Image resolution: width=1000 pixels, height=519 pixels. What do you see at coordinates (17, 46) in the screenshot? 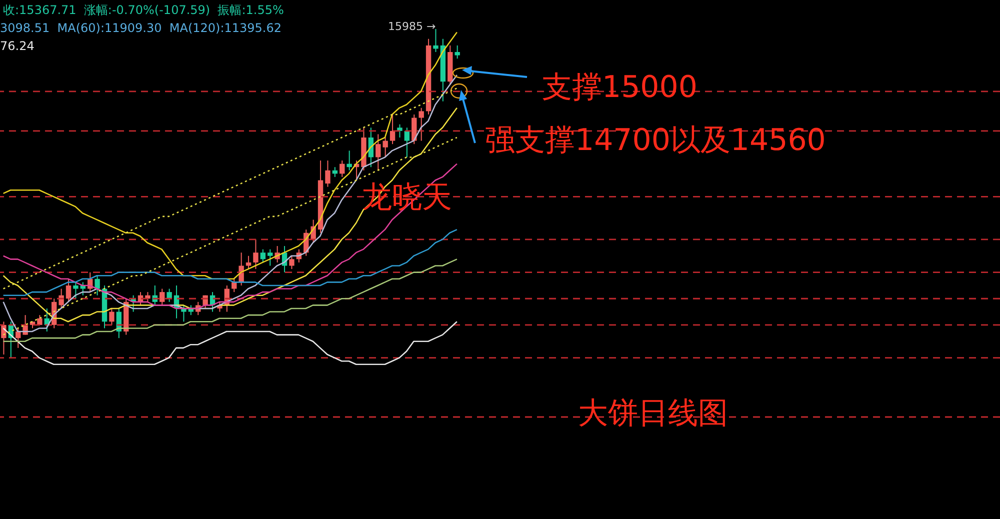
I see `annotation: 76.24` at bounding box center [17, 46].